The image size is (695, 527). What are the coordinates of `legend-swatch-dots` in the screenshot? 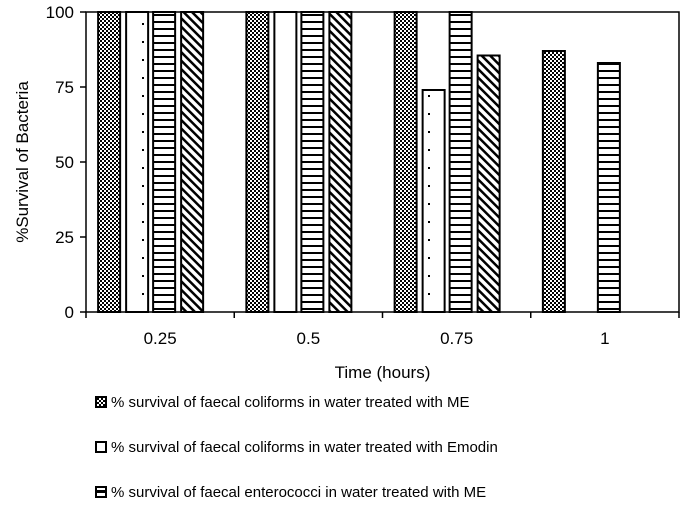 It's located at (101, 447).